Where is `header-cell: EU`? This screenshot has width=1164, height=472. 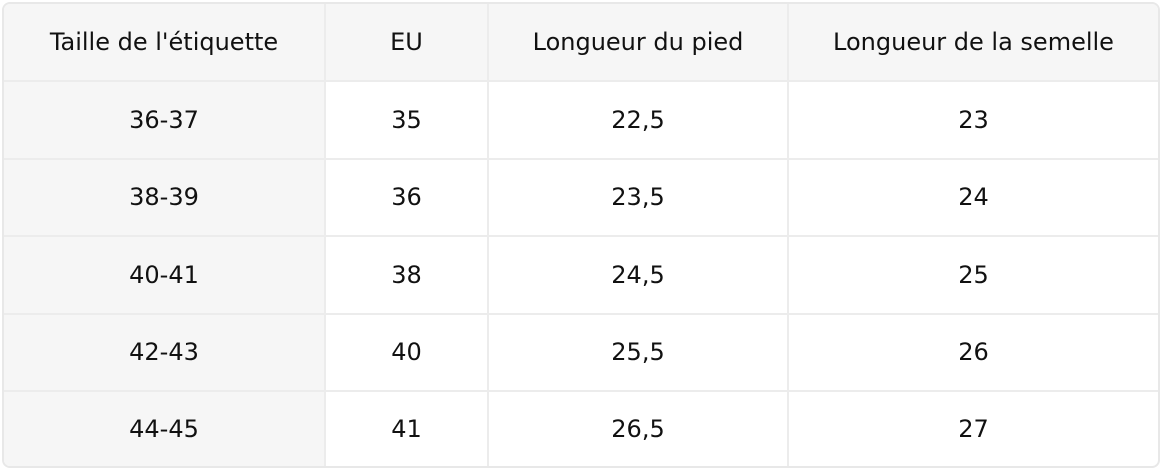 header-cell: EU is located at coordinates (406, 43).